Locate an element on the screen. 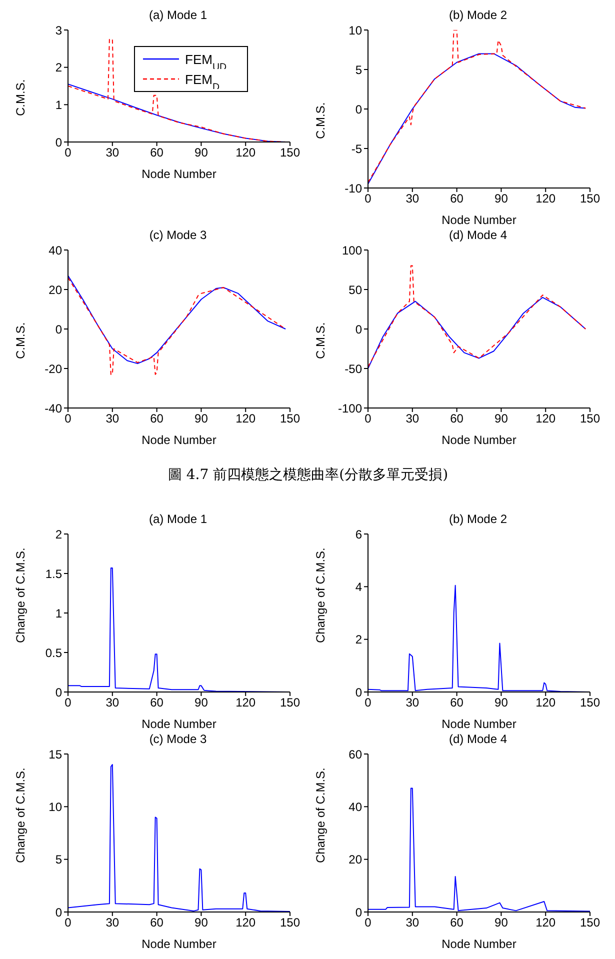  y-tick-label: -40 is located at coordinates (53, 408).